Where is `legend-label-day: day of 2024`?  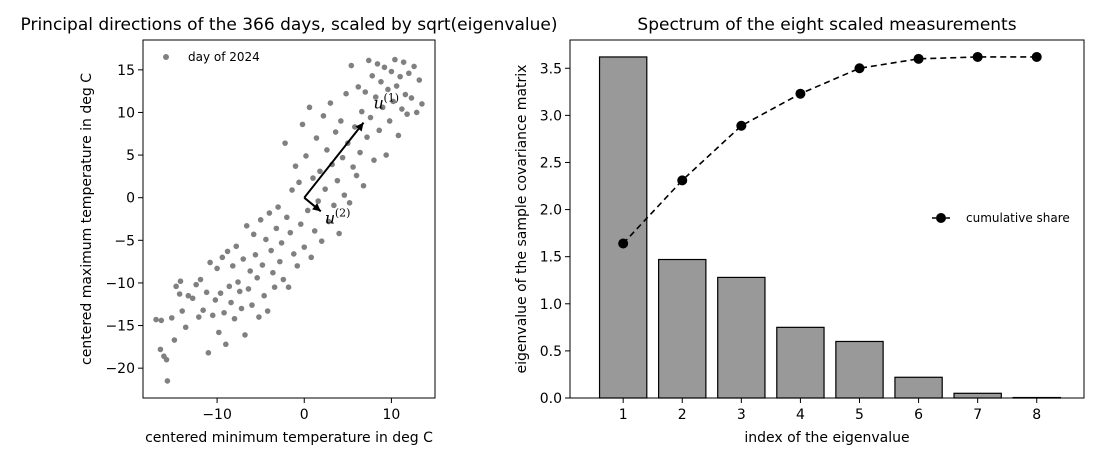
legend-label-day: day of 2024 is located at coordinates (224, 57).